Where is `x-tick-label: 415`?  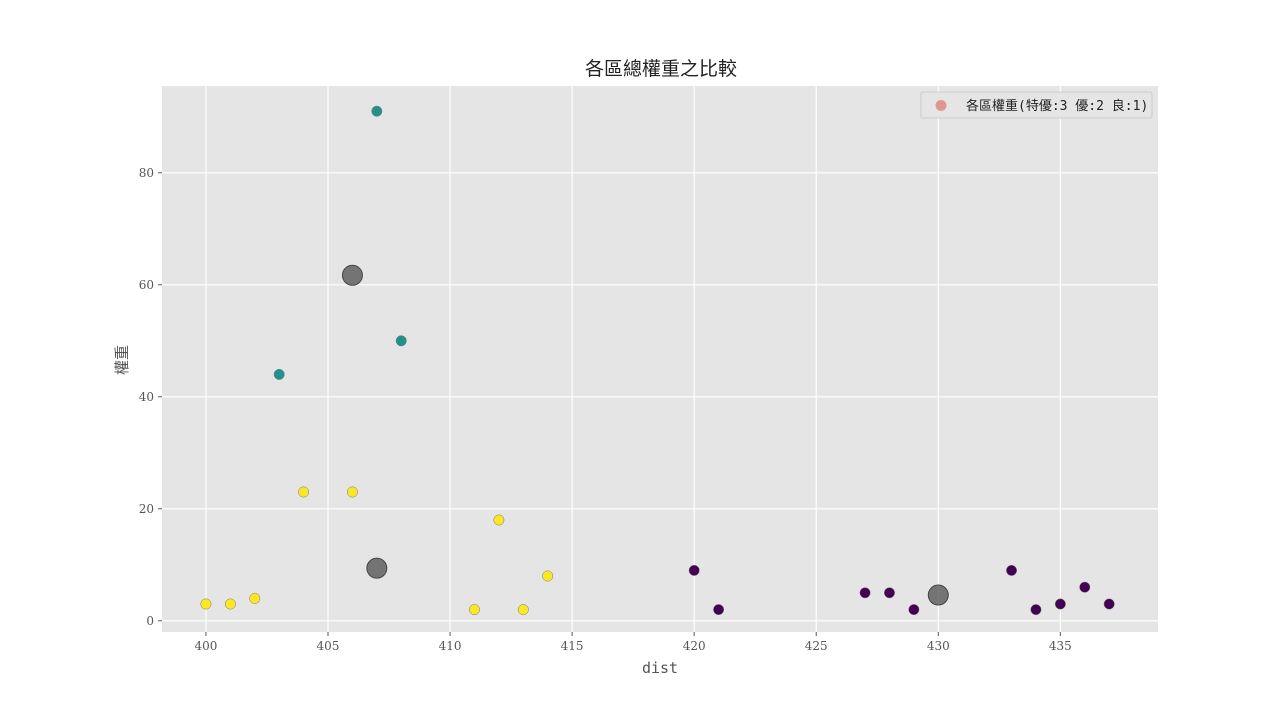
x-tick-label: 415 is located at coordinates (572, 646).